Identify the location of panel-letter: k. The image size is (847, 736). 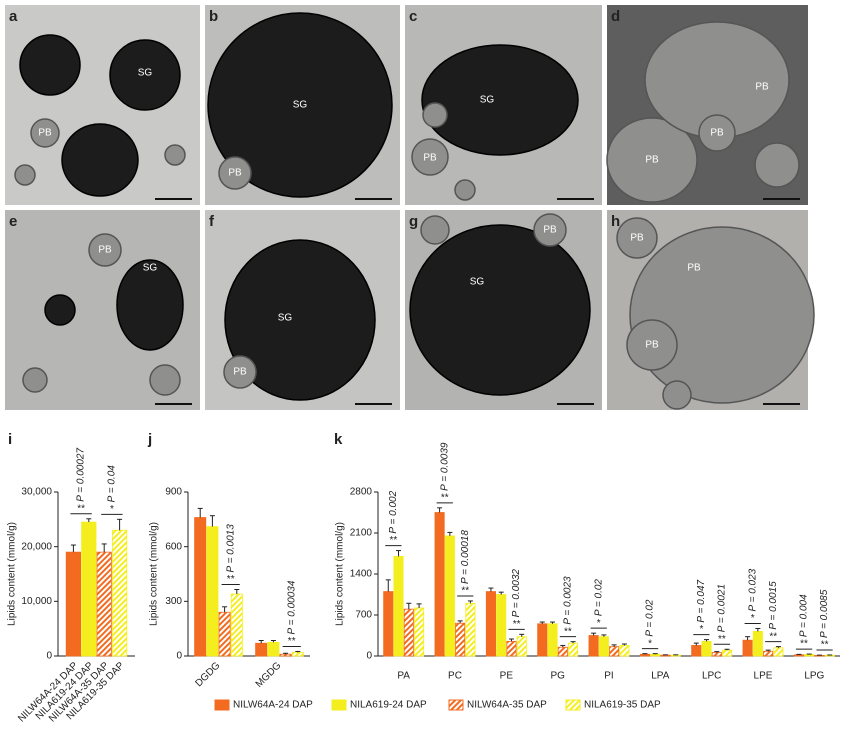
(338, 439).